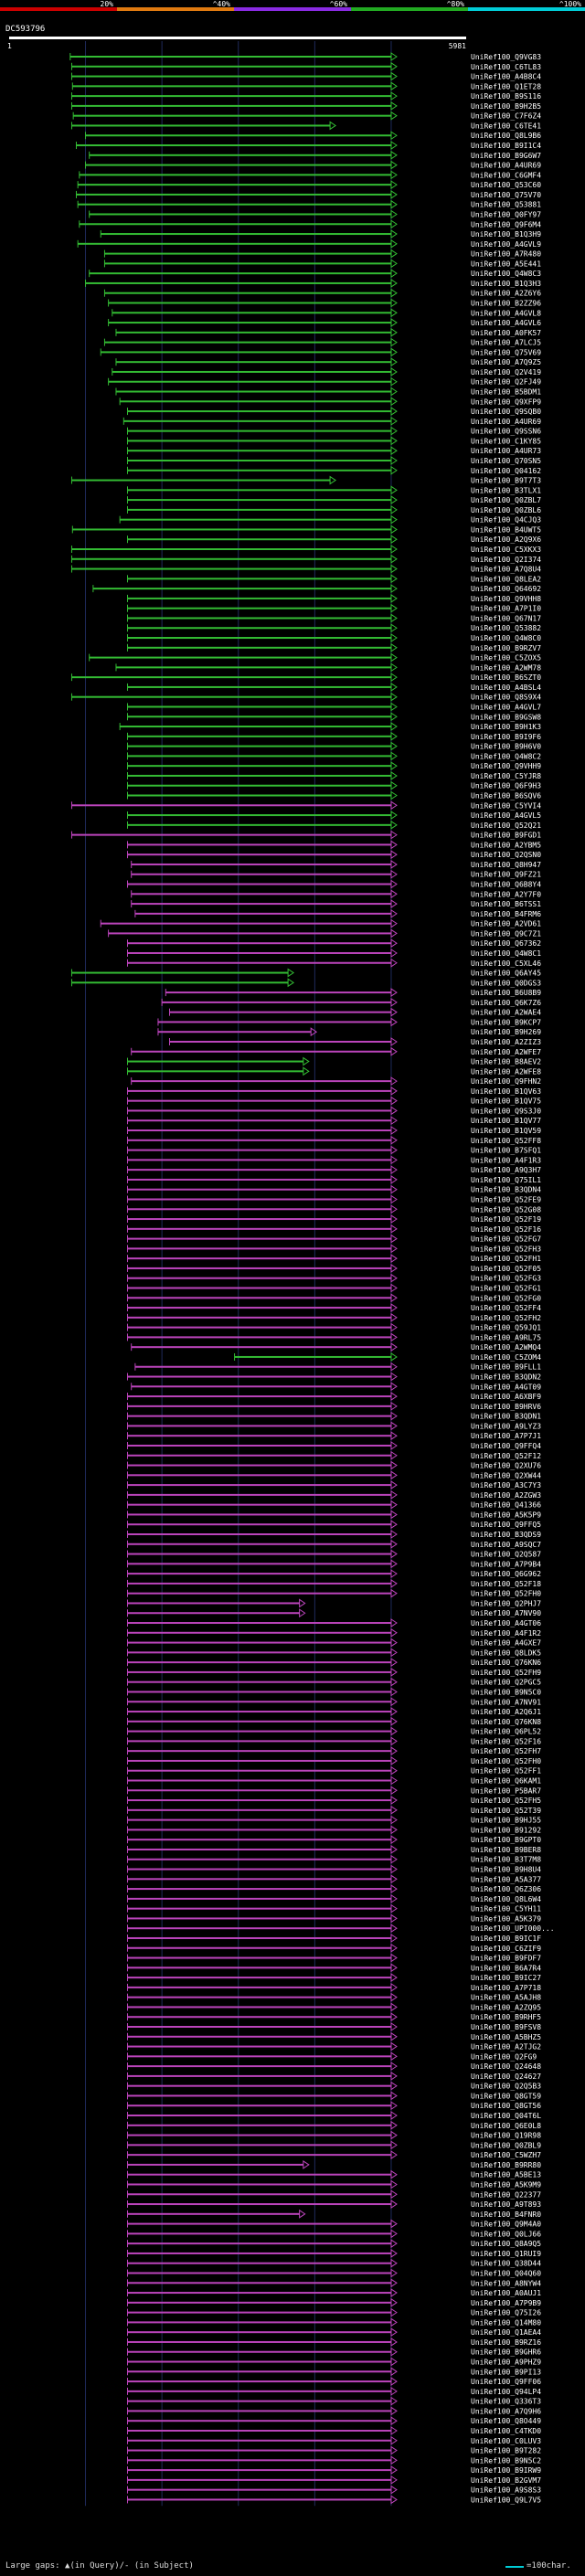 This screenshot has width=585, height=2576. I want to click on hit-label: UniRef100_Q2QSN0, so click(506, 855).